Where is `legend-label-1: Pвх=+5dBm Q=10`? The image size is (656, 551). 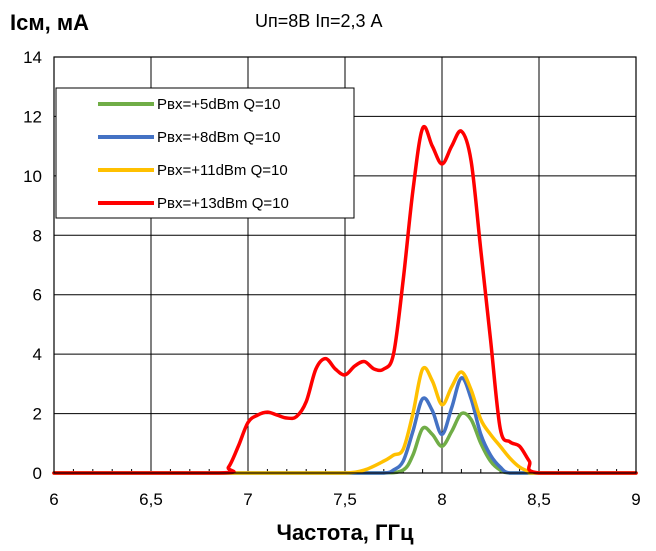
legend-label-1: Pвх=+5dBm Q=10 is located at coordinates (218, 104).